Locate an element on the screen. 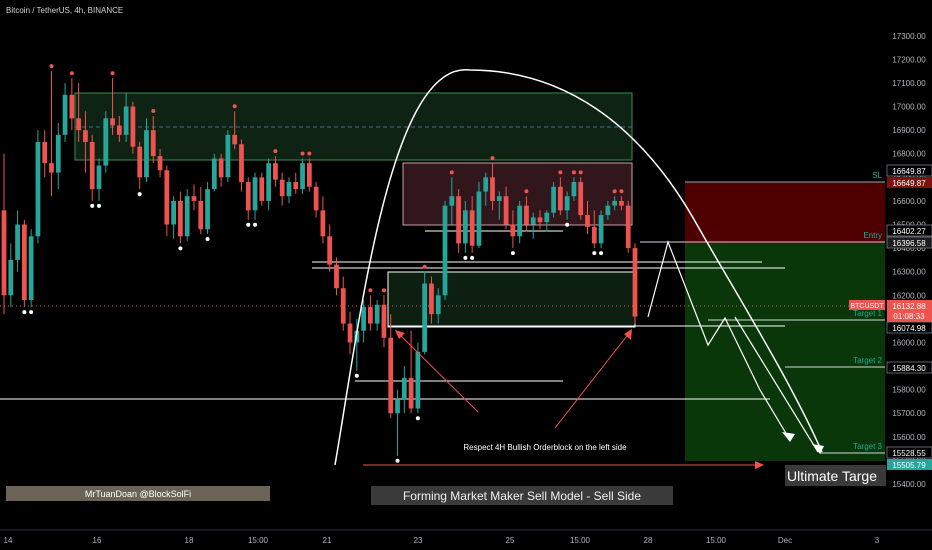  time-axis: 14 16 18 15:00 21 23 25 15:00 28 15:00 Dec 3 is located at coordinates (442, 540).